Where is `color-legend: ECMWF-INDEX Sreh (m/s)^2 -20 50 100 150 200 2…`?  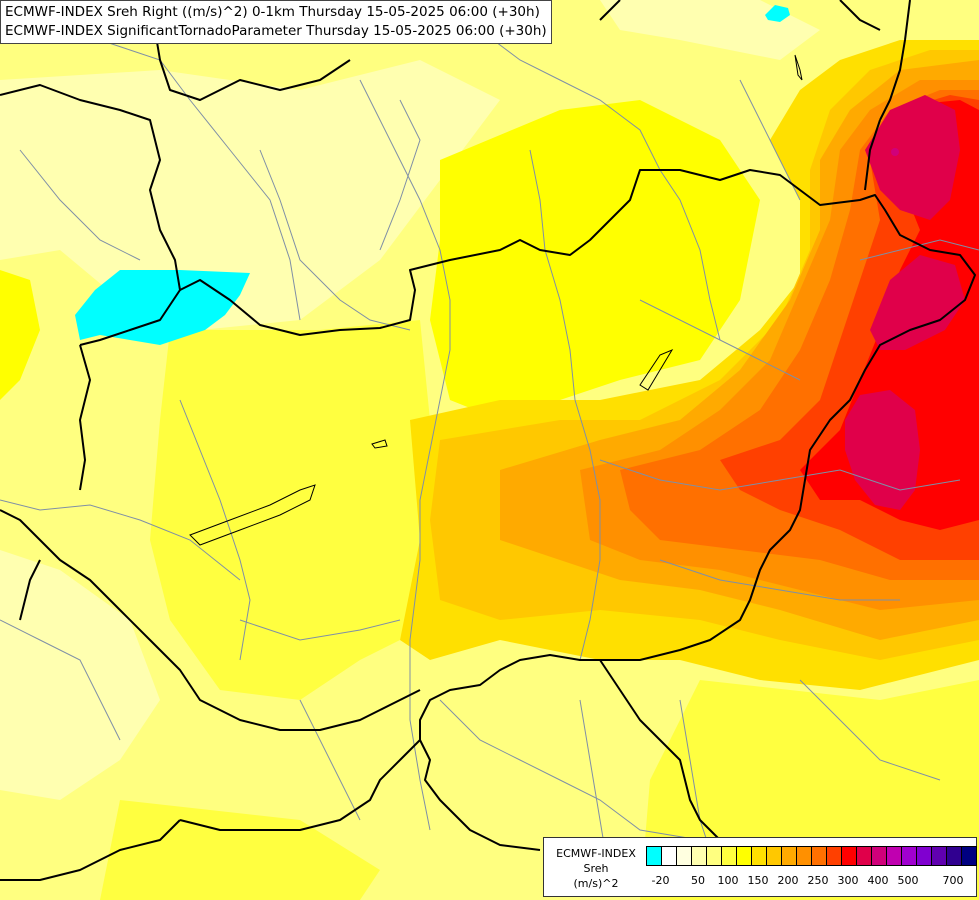 color-legend: ECMWF-INDEX Sreh (m/s)^2 -20 50 100 150 200 2… is located at coordinates (760, 867).